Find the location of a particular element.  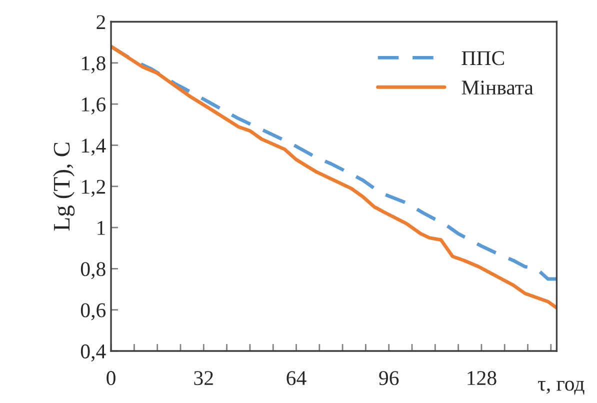

x-tick-label: 64 is located at coordinates (296, 378).